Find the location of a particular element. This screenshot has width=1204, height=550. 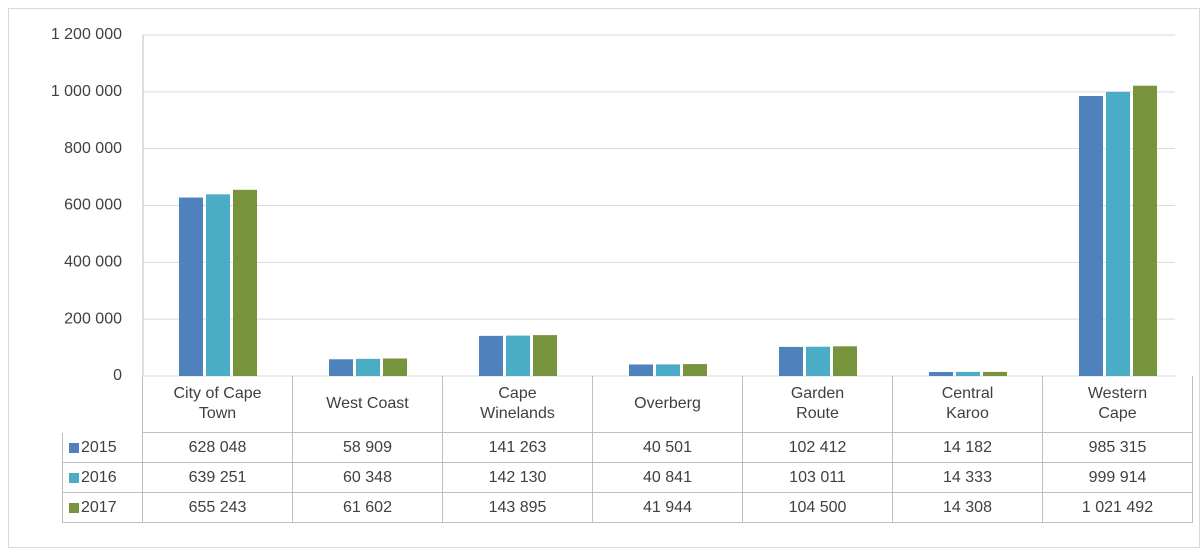

legend-entry: 2015 is located at coordinates (102, 448).